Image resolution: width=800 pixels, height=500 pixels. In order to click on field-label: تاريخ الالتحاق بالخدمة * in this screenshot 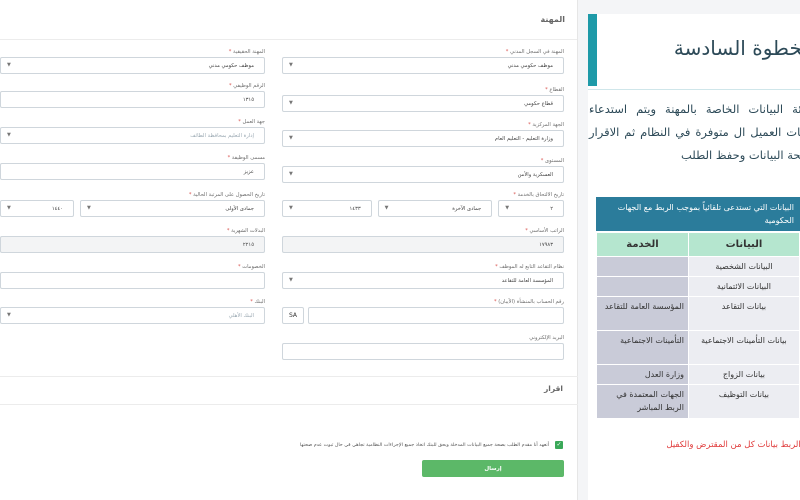, I will do `click(538, 195)`.